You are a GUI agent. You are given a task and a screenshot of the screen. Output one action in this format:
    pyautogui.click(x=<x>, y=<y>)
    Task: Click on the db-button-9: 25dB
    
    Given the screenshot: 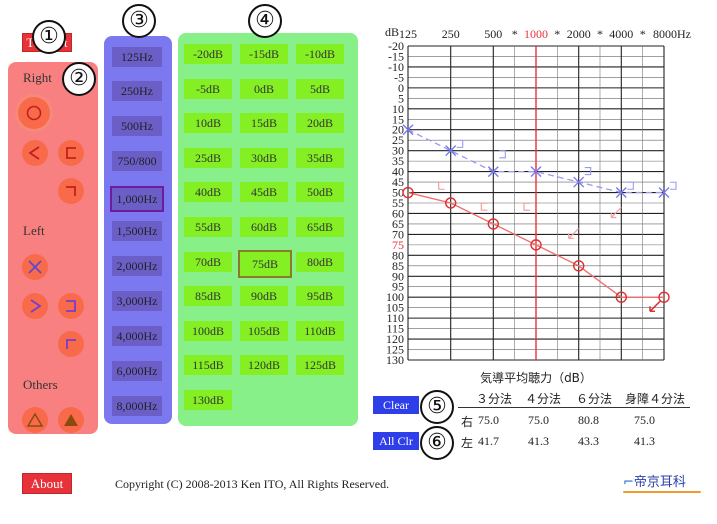 What is the action you would take?
    pyautogui.click(x=208, y=157)
    